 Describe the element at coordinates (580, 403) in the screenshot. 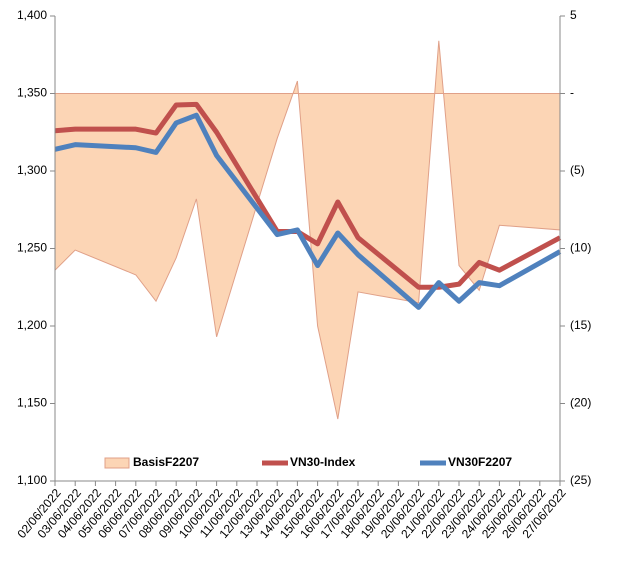

I see `y2-tick-label: (20)` at that location.